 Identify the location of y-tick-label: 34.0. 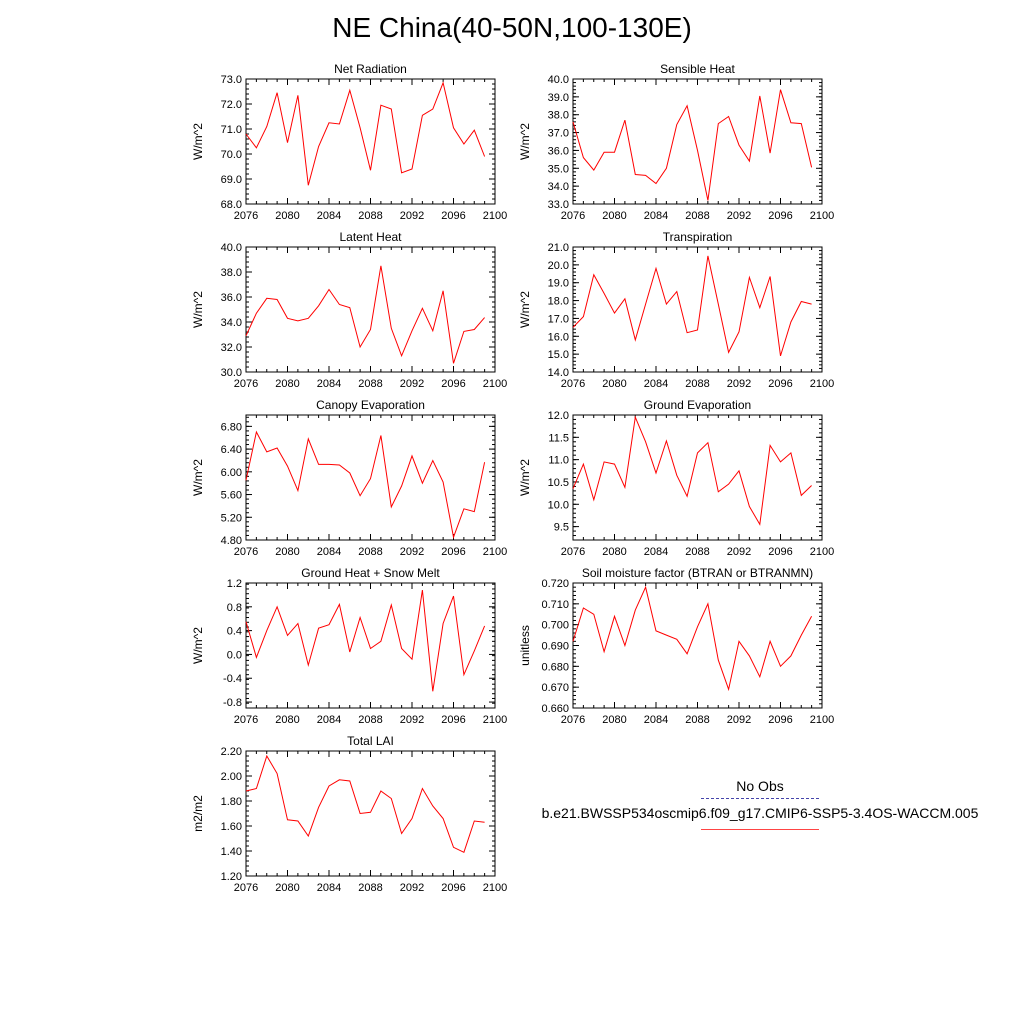
(231, 323).